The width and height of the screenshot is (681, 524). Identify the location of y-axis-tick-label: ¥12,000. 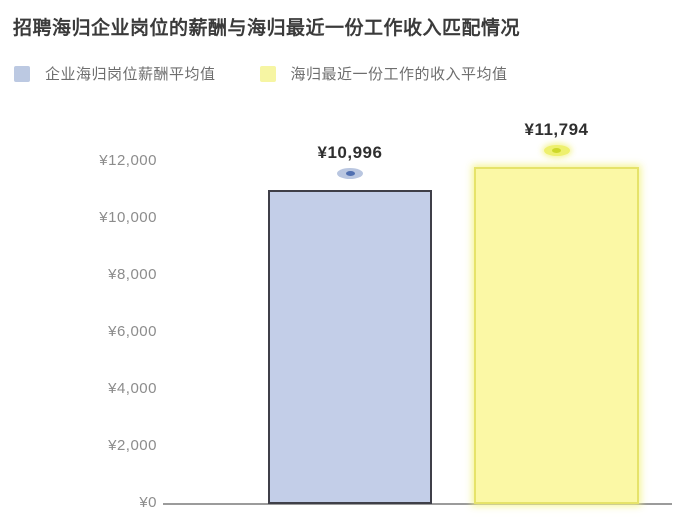
(128, 160).